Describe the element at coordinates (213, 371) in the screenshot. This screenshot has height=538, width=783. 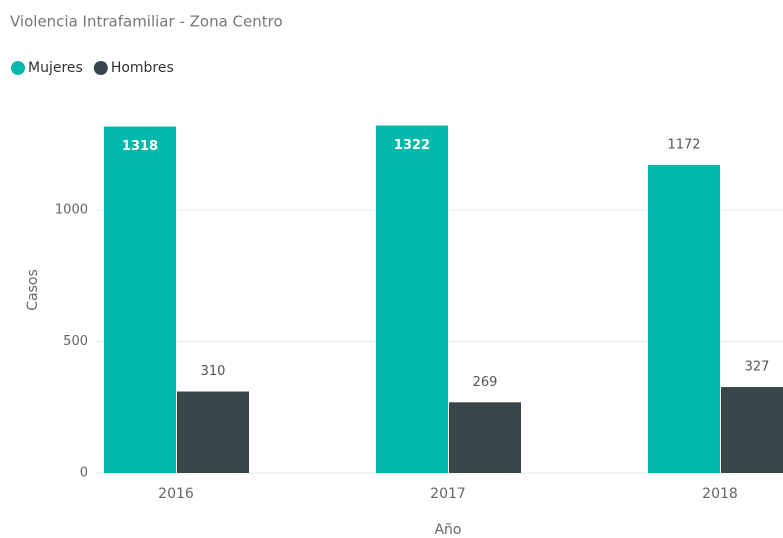
I see `data-label: 310` at that location.